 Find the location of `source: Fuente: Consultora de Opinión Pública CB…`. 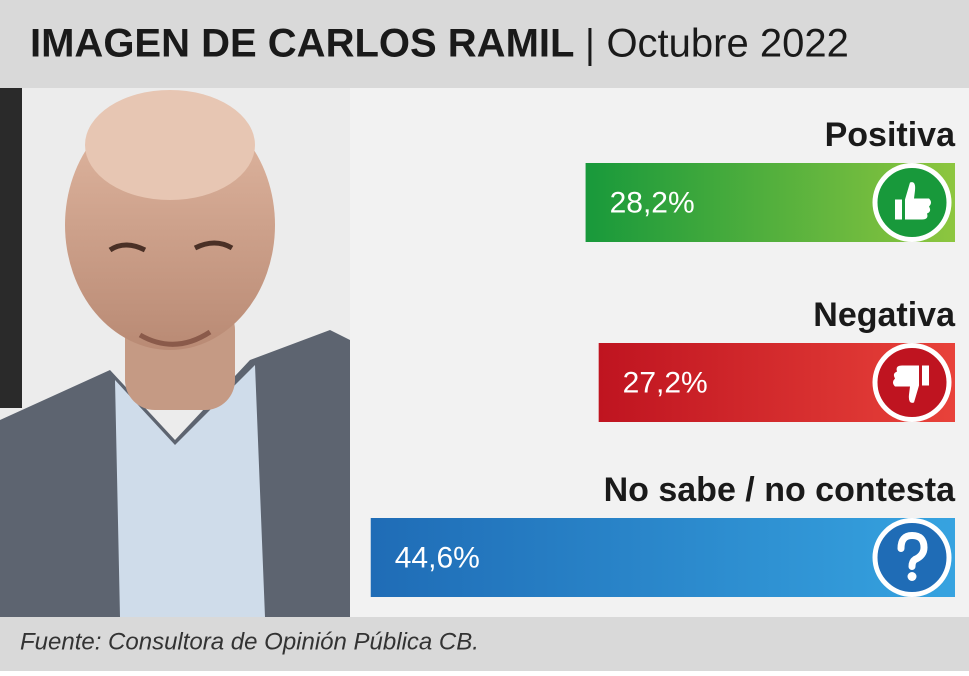

source: Fuente: Consultora de Opinión Pública CB… is located at coordinates (249, 641).